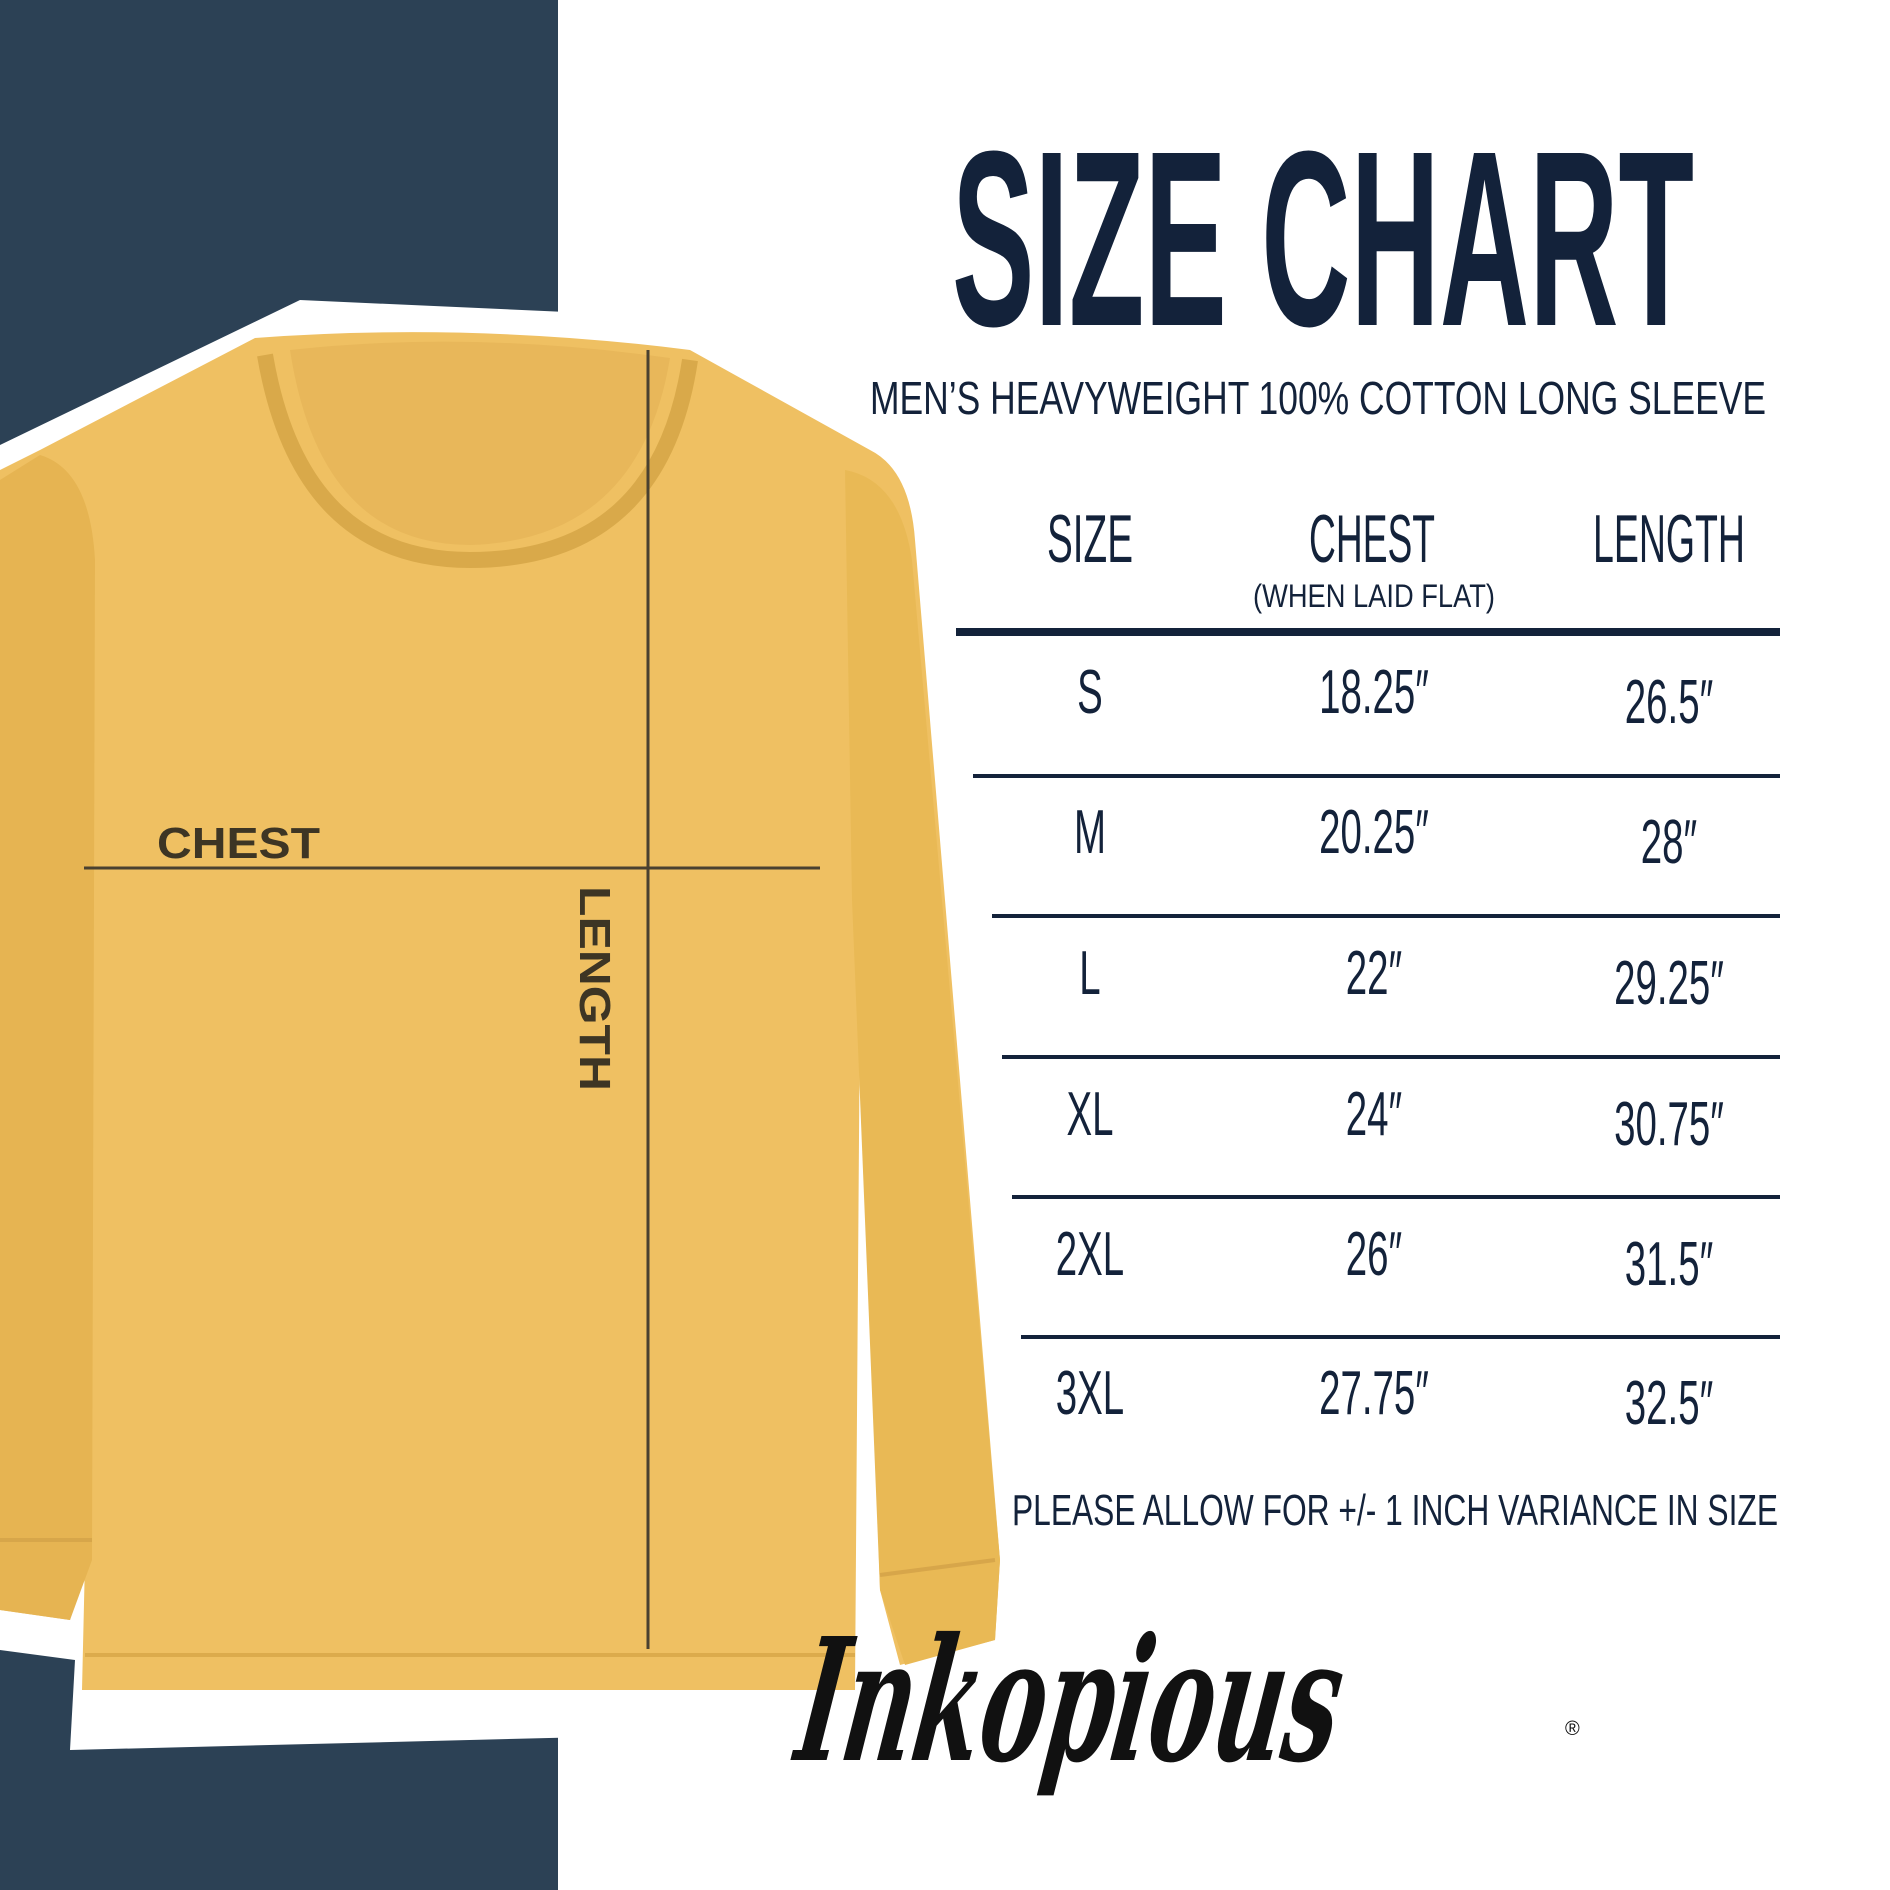  I want to click on brand-logo: Inkopious ®, so click(1182, 1701).